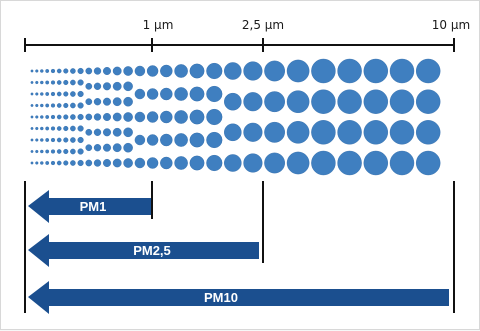 The image size is (480, 331). What do you see at coordinates (451, 25) in the screenshot?
I see `tick-label-10um: 10 µm` at bounding box center [451, 25].